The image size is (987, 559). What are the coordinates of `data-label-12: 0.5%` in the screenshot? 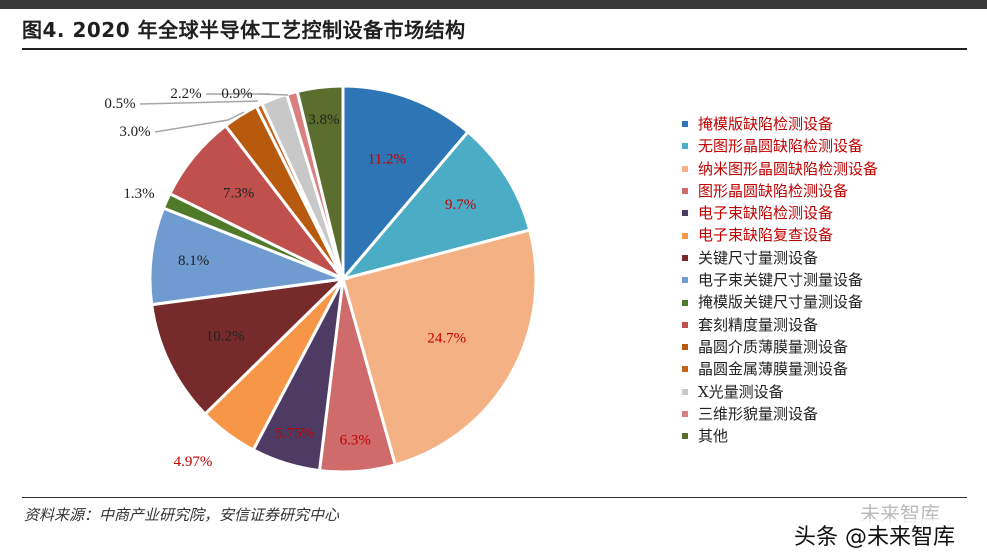 It's located at (119, 104).